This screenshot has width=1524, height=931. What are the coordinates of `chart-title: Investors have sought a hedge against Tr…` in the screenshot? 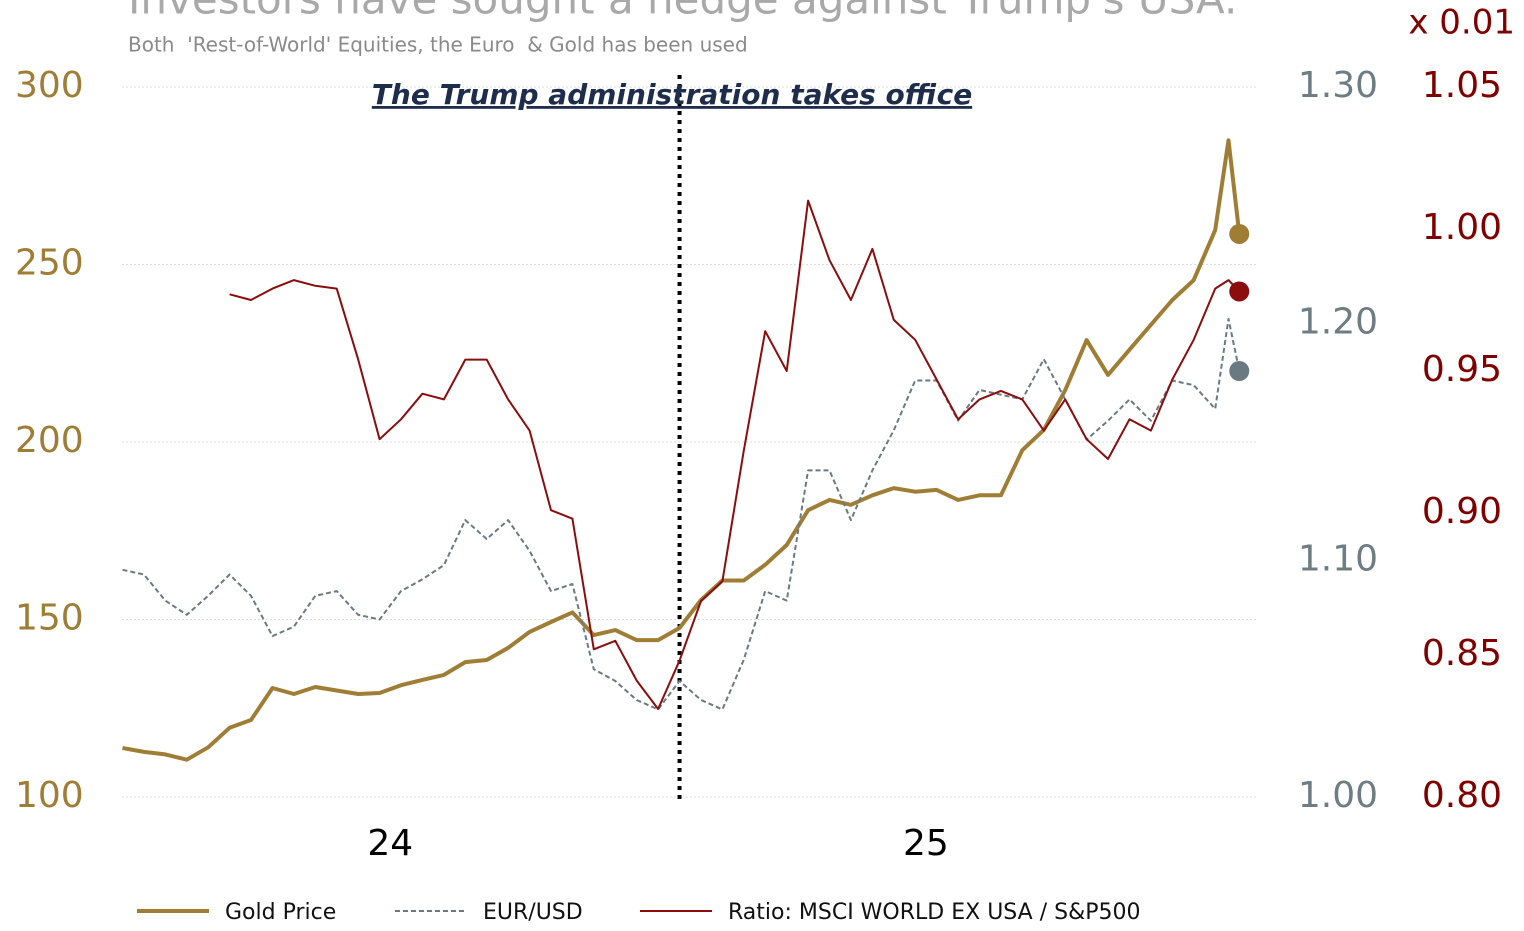 It's located at (682, 12).